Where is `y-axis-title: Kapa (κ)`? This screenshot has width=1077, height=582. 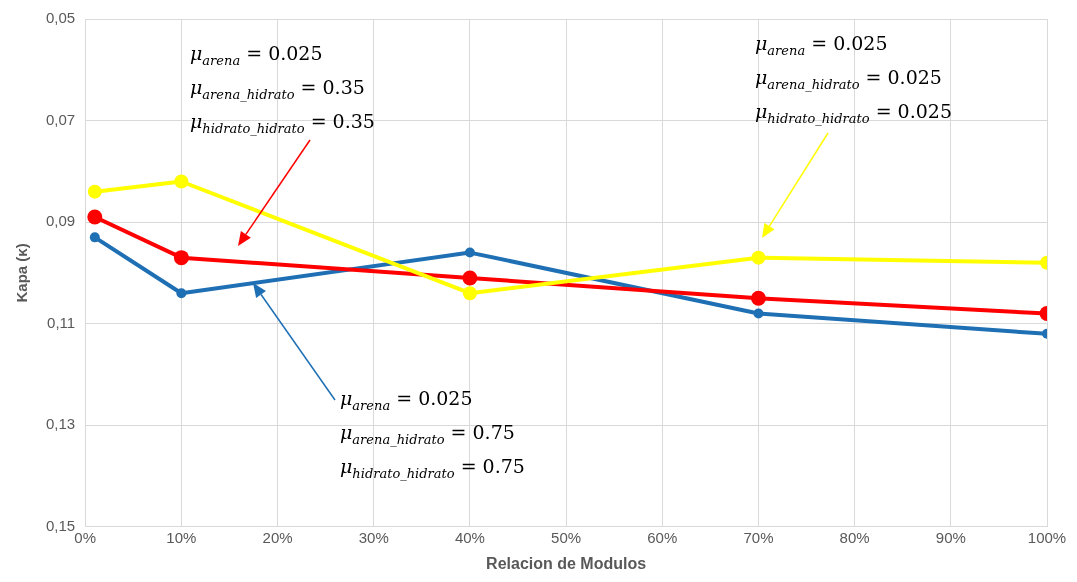 y-axis-title: Kapa (κ) is located at coordinates (22, 273).